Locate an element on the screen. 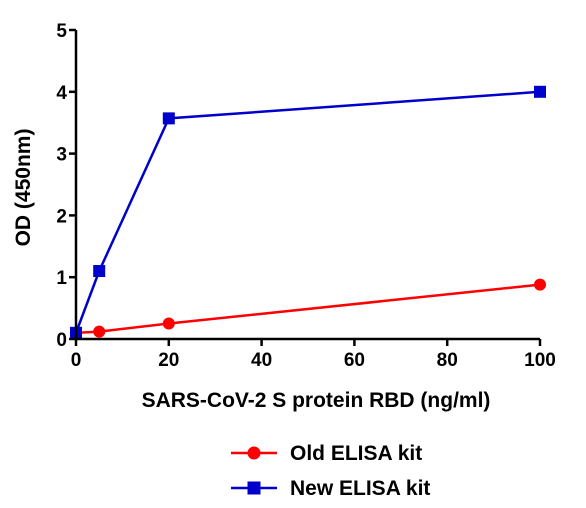  x-axis-ticks: 0 20 40 60 80 100 is located at coordinates (313, 355).